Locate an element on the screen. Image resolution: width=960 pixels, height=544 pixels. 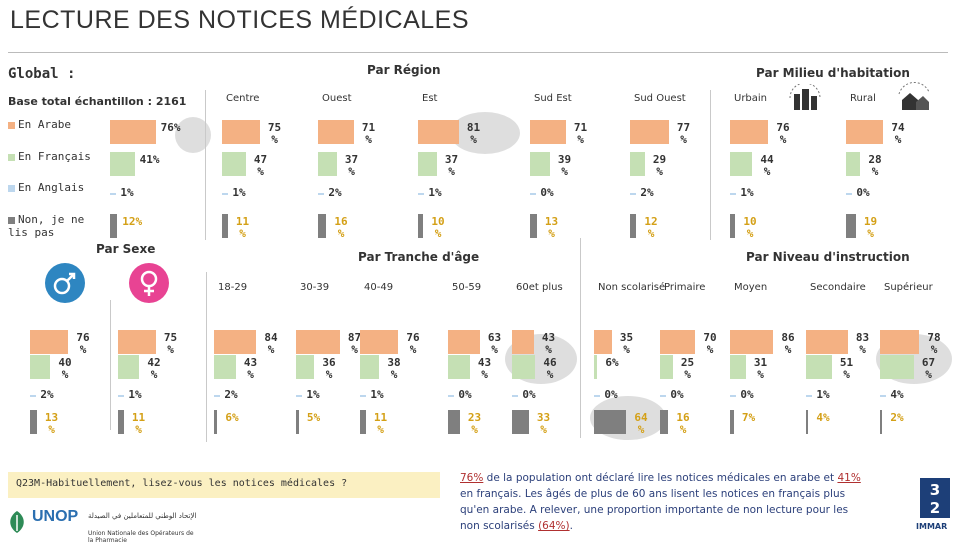
title-divider is located at coordinates (478, 52).